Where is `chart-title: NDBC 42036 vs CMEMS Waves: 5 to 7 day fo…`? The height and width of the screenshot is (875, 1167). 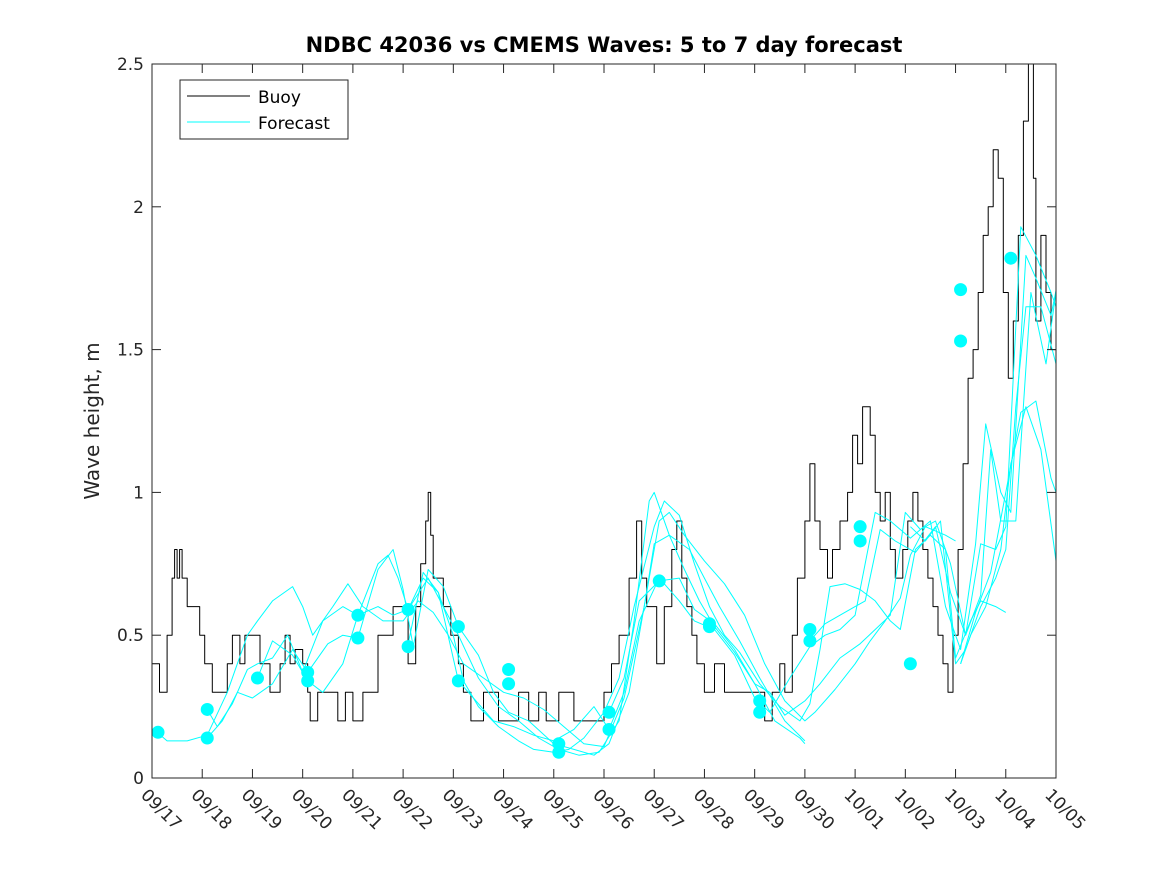
chart-title: NDBC 42036 vs CMEMS Waves: 5 to 7 day fo… is located at coordinates (604, 45).